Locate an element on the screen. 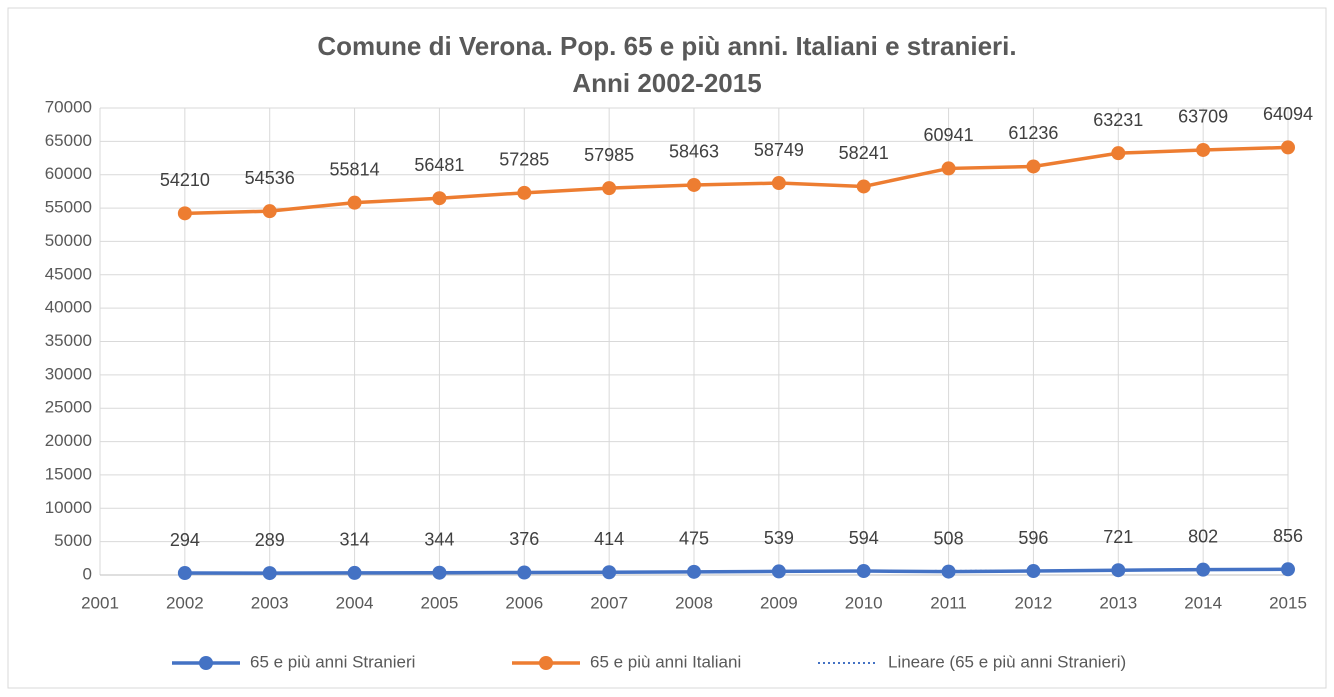  y-tick-label: 15000 is located at coordinates (68, 473).